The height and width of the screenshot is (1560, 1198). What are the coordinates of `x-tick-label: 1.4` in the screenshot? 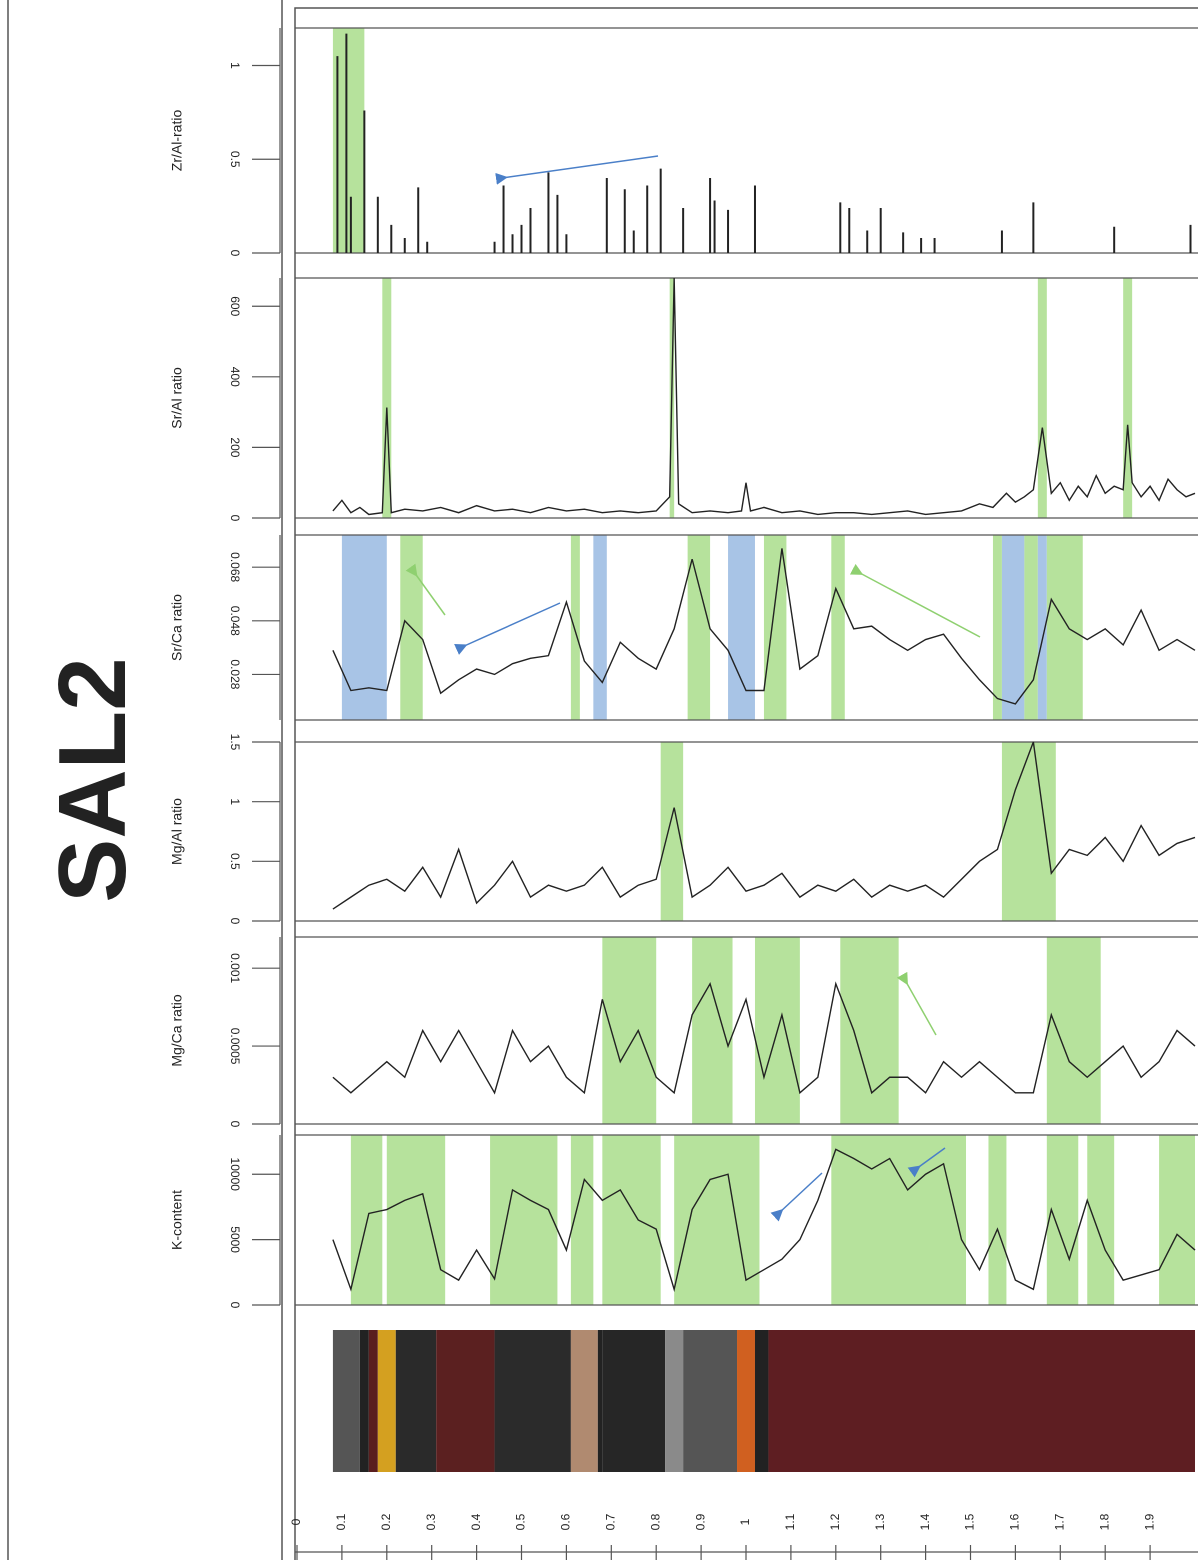 It's located at (925, 1521).